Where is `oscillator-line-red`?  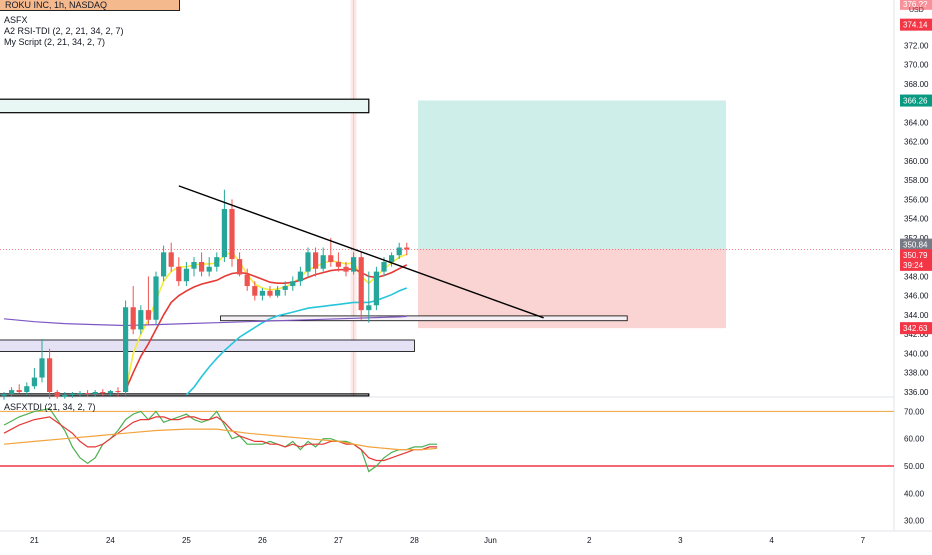 oscillator-line-red is located at coordinates (220, 439).